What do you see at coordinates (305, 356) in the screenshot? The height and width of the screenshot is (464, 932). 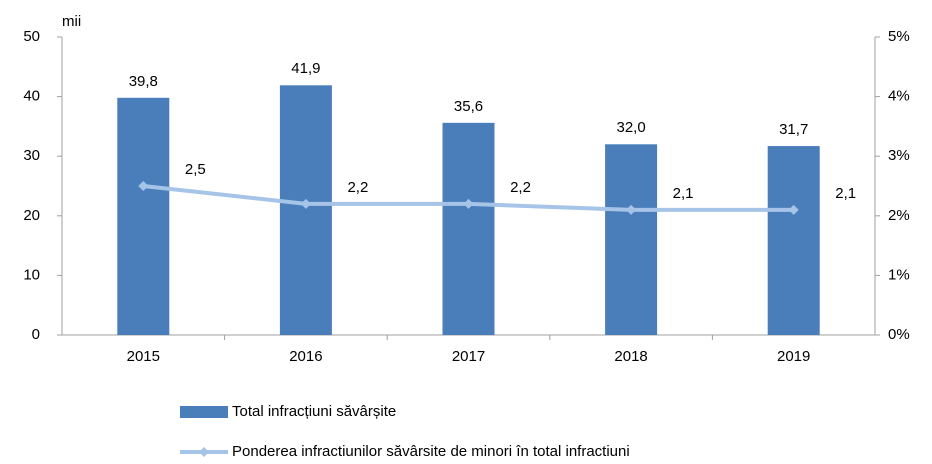 I see `x-tick-label: 2016` at bounding box center [305, 356].